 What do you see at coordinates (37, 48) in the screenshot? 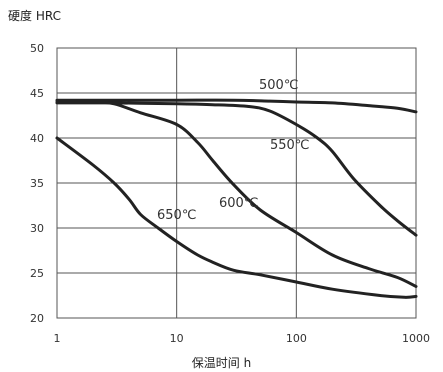
I see `y-tick-label: 50` at bounding box center [37, 48].